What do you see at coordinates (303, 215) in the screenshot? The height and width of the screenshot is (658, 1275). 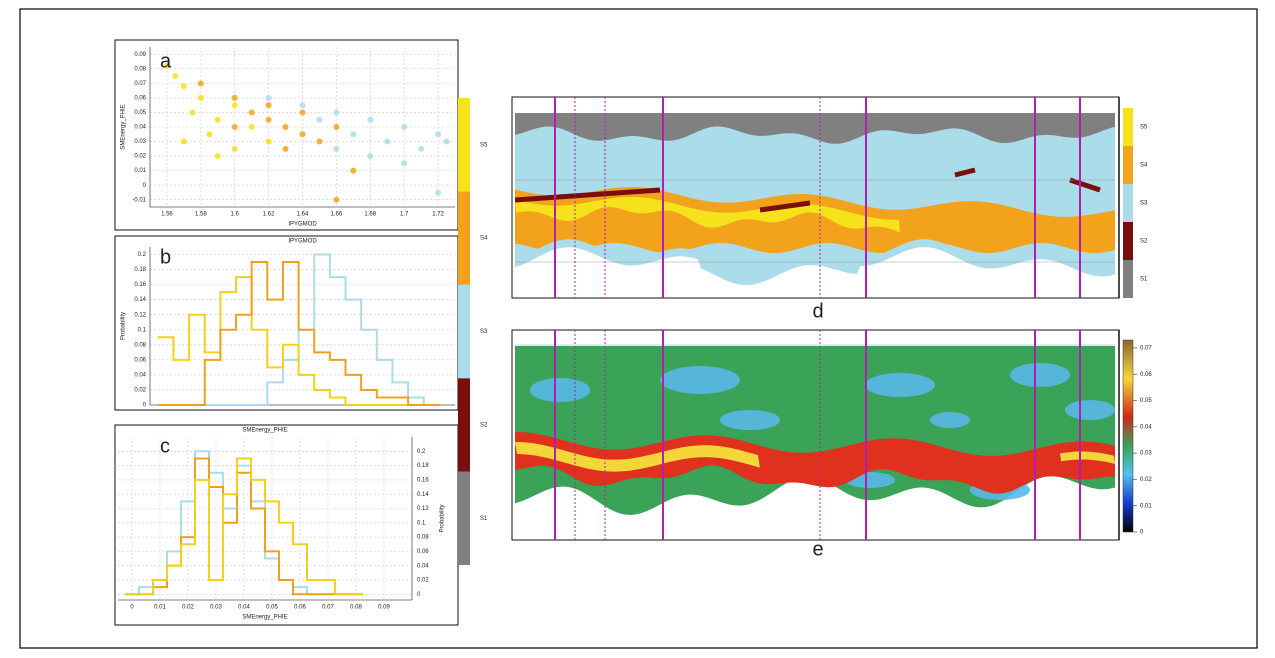 I see `x-tick-label: 1.64` at bounding box center [303, 215].